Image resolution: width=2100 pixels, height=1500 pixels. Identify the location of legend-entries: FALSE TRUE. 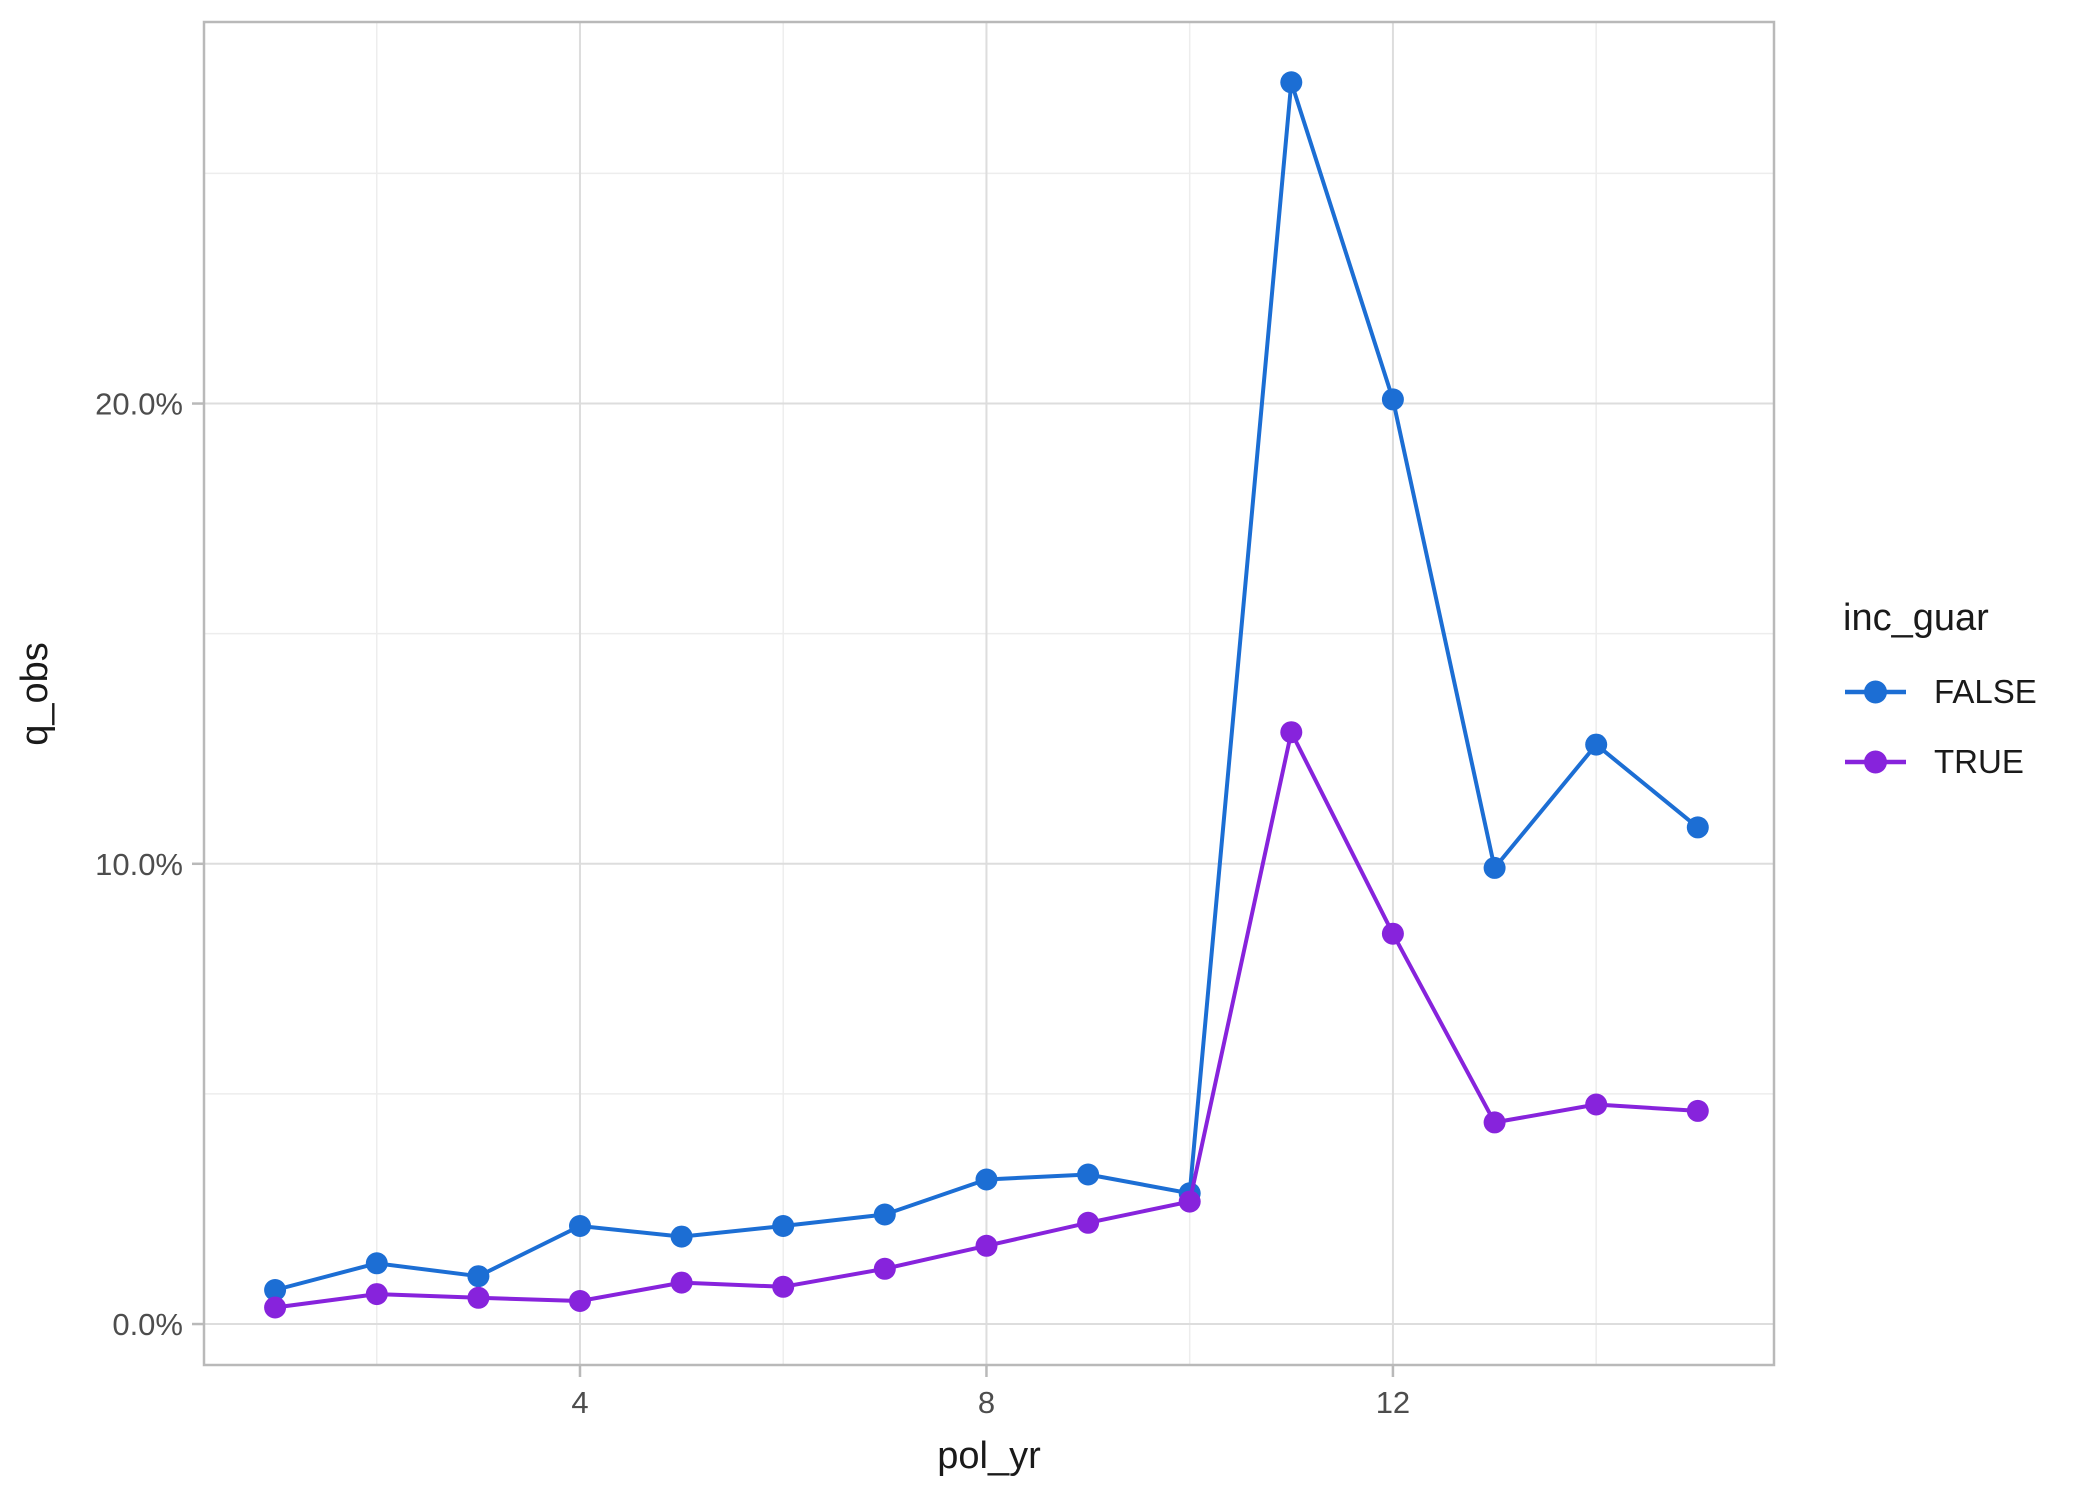
(1941, 726).